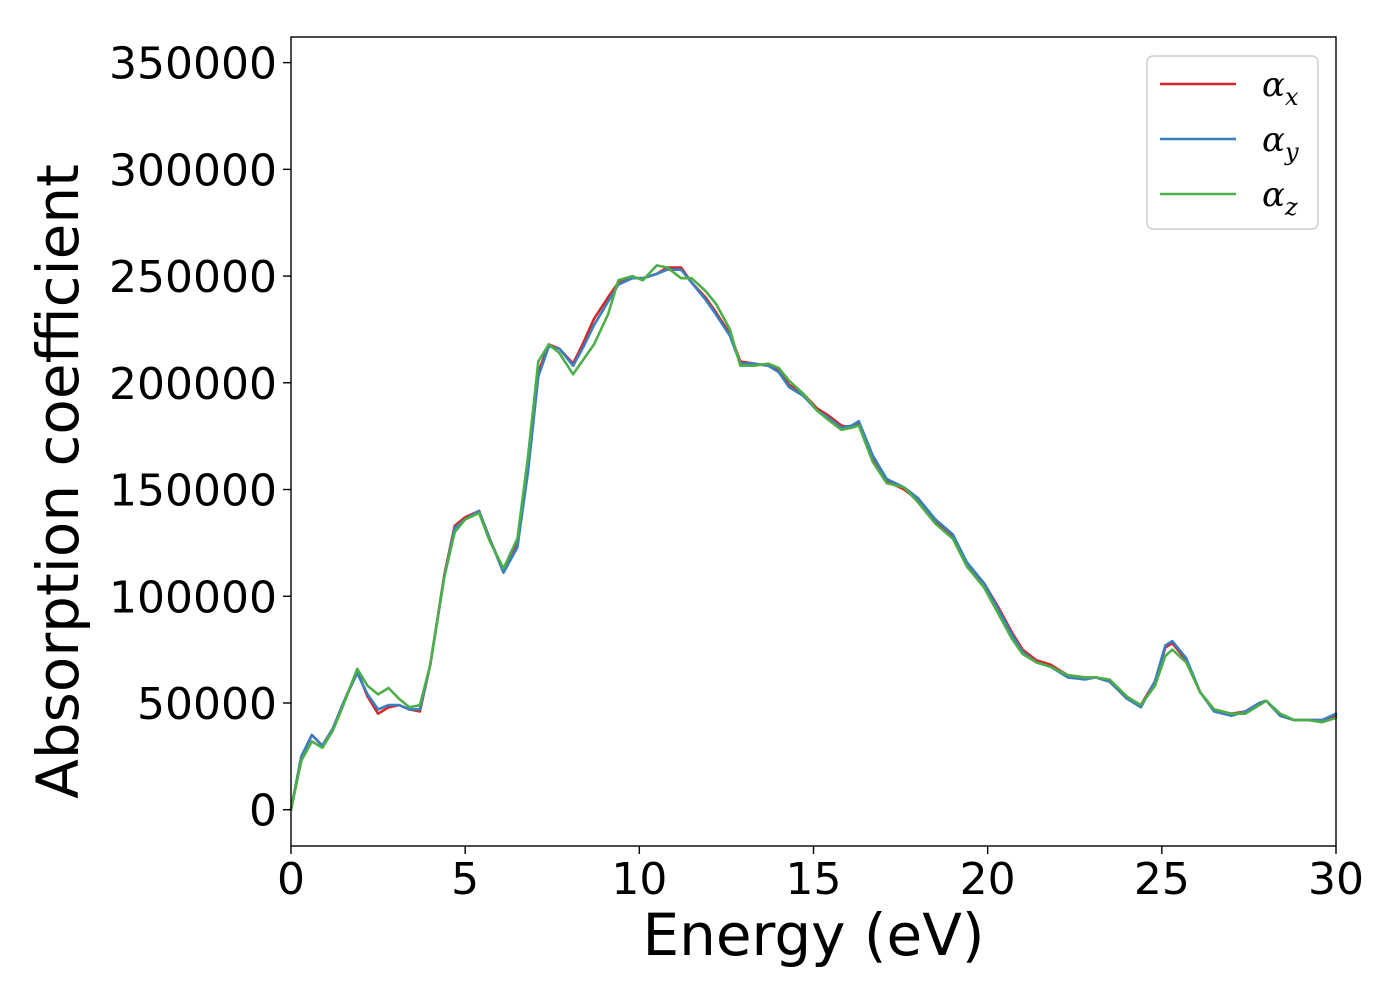 This screenshot has width=1400, height=1000. I want to click on legend-subscript-z: z, so click(1291, 207).